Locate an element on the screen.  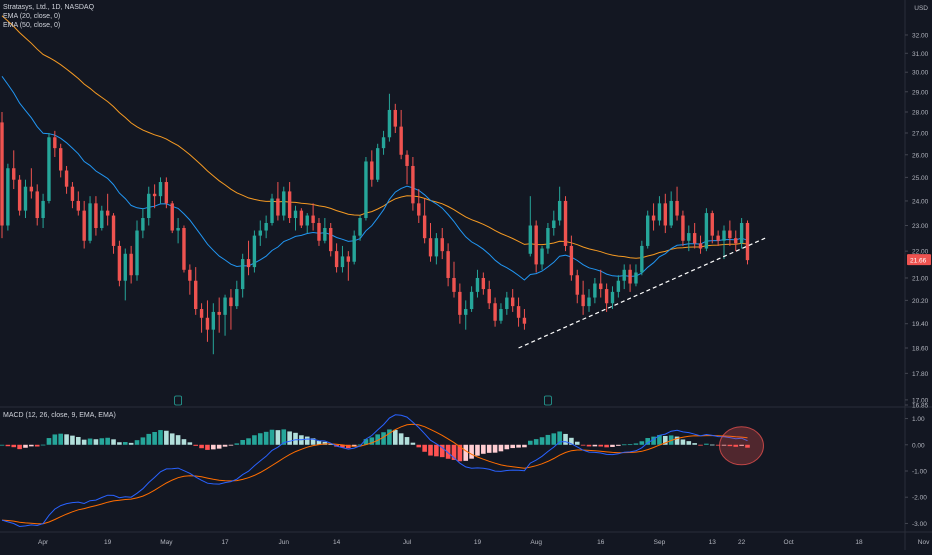
last-price-label: 21.66 is located at coordinates (918, 261).